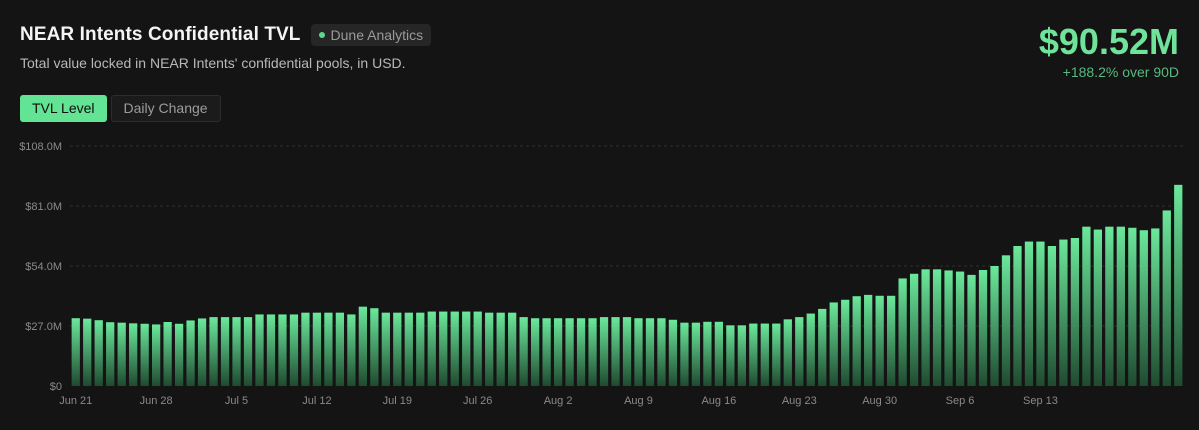  I want to click on tab-daily-change: Daily Change, so click(165, 108).